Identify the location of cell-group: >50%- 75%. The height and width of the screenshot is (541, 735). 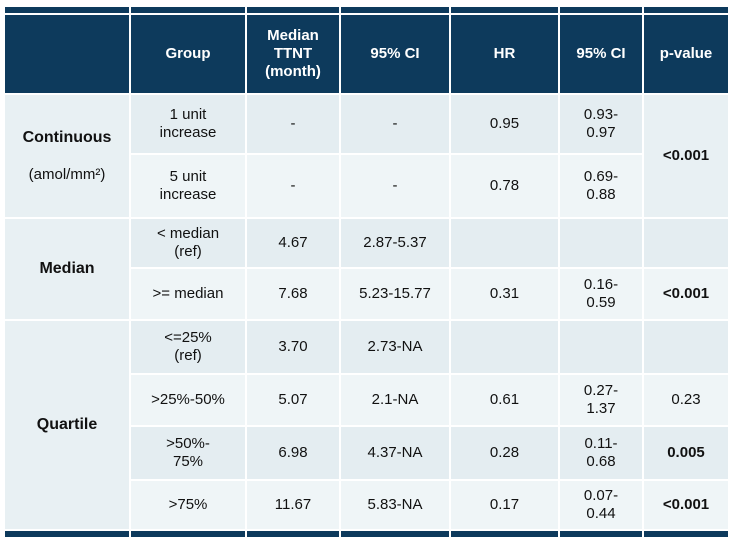
(188, 453).